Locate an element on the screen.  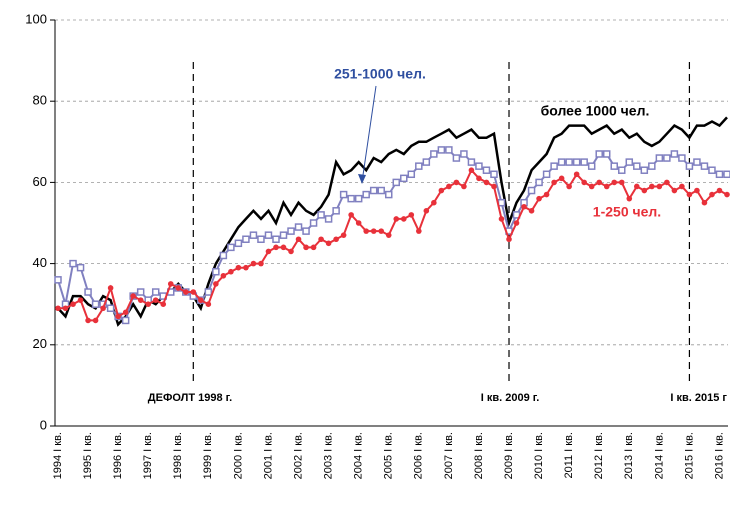
x-tick-label: 2006 I кв. is located at coordinates (419, 455).